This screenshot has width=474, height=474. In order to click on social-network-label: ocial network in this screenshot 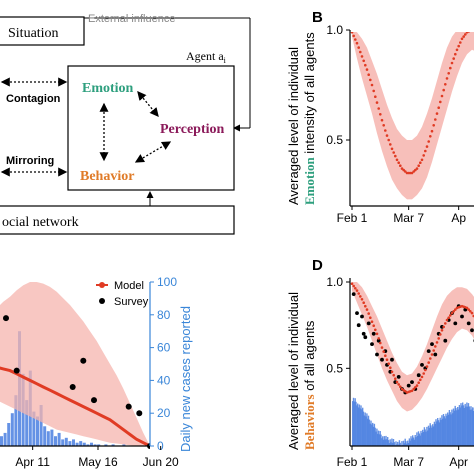, I will do `click(40, 222)`.